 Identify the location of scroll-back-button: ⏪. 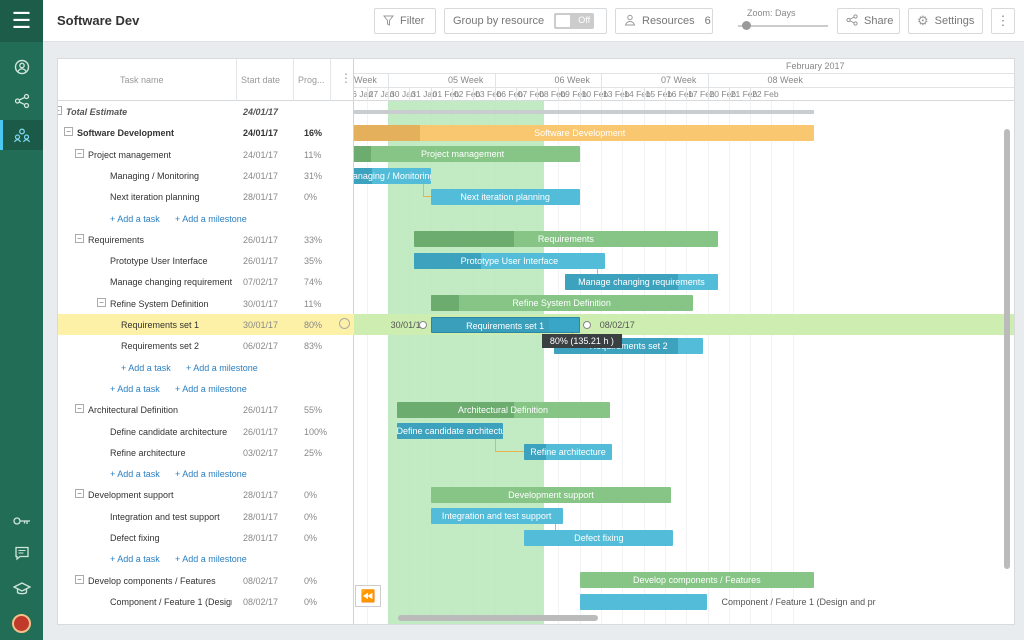
(368, 596).